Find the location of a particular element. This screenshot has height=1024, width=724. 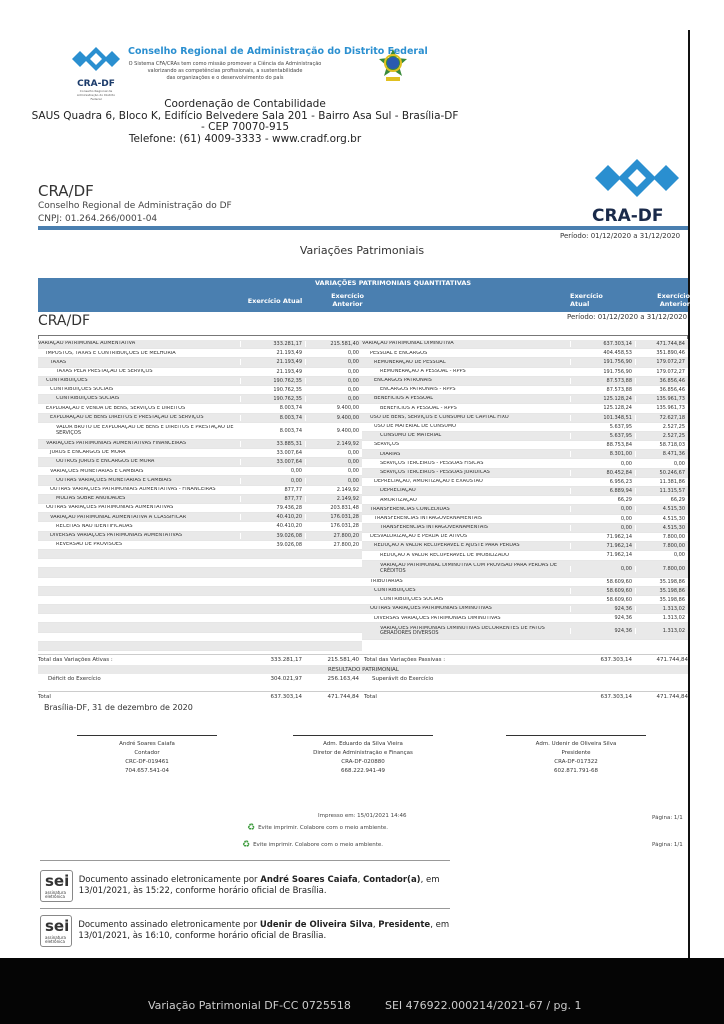

row-atual: 6.956,23 is located at coordinates (602, 481).